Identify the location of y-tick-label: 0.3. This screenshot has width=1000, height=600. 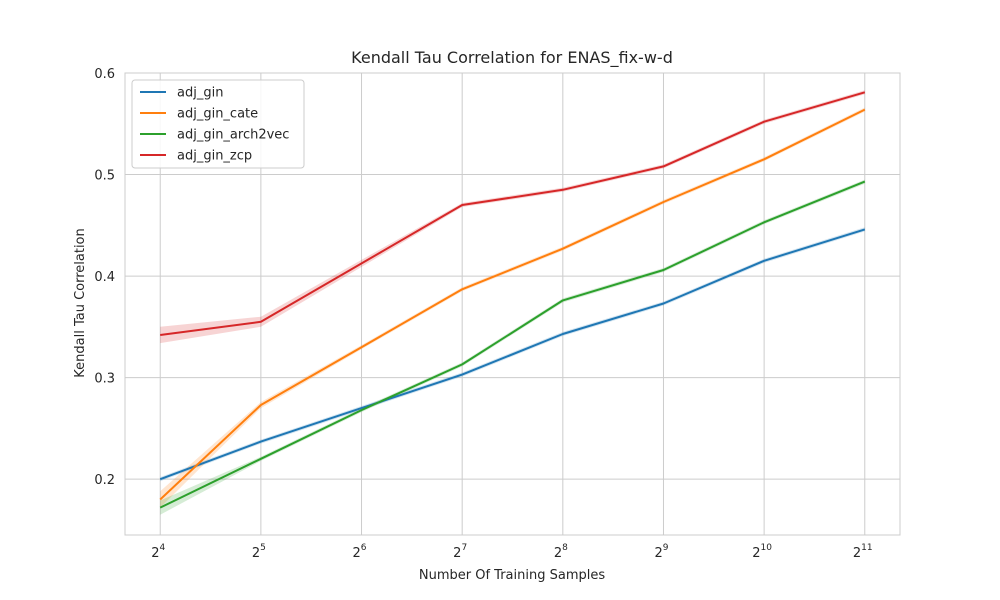
(104, 379).